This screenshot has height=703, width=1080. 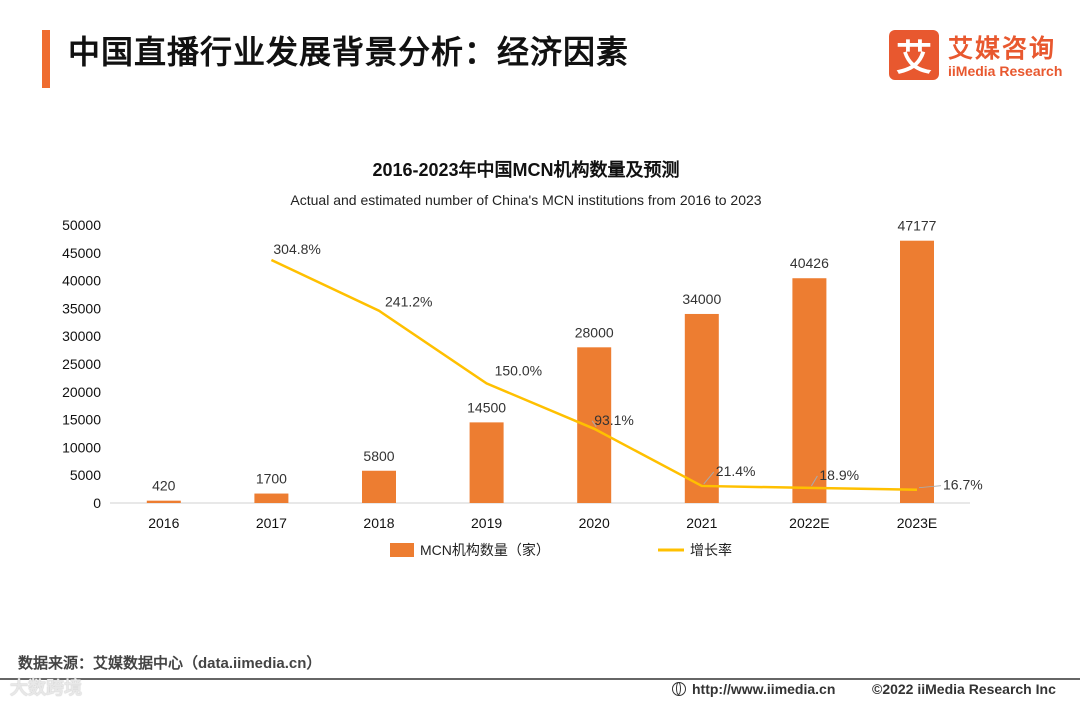 What do you see at coordinates (486, 407) in the screenshot?
I see `bar-data-label: 14500` at bounding box center [486, 407].